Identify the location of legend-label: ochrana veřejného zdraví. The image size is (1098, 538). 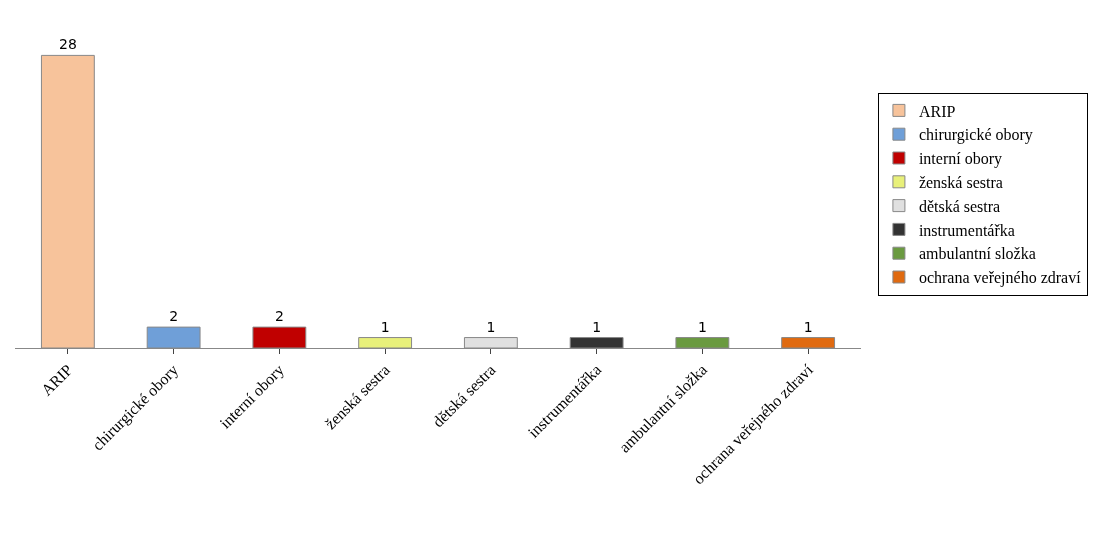
(1000, 278).